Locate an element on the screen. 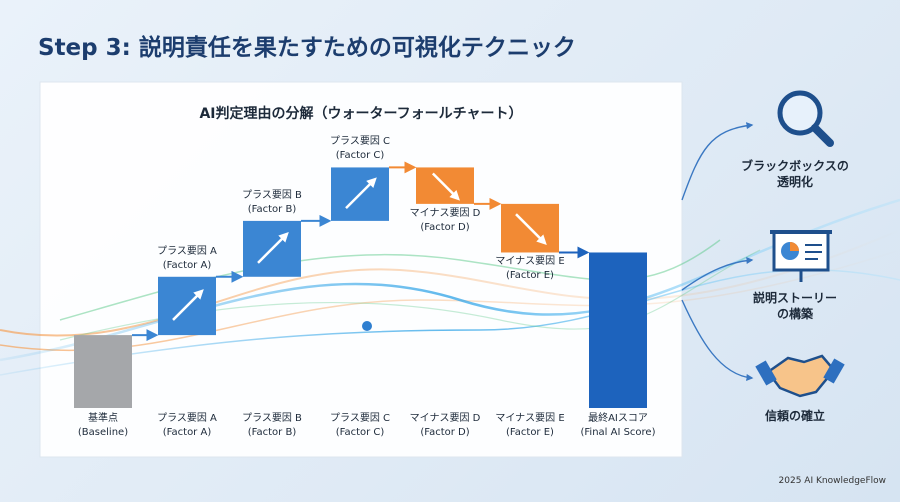  icon-handshake is located at coordinates (800, 376).